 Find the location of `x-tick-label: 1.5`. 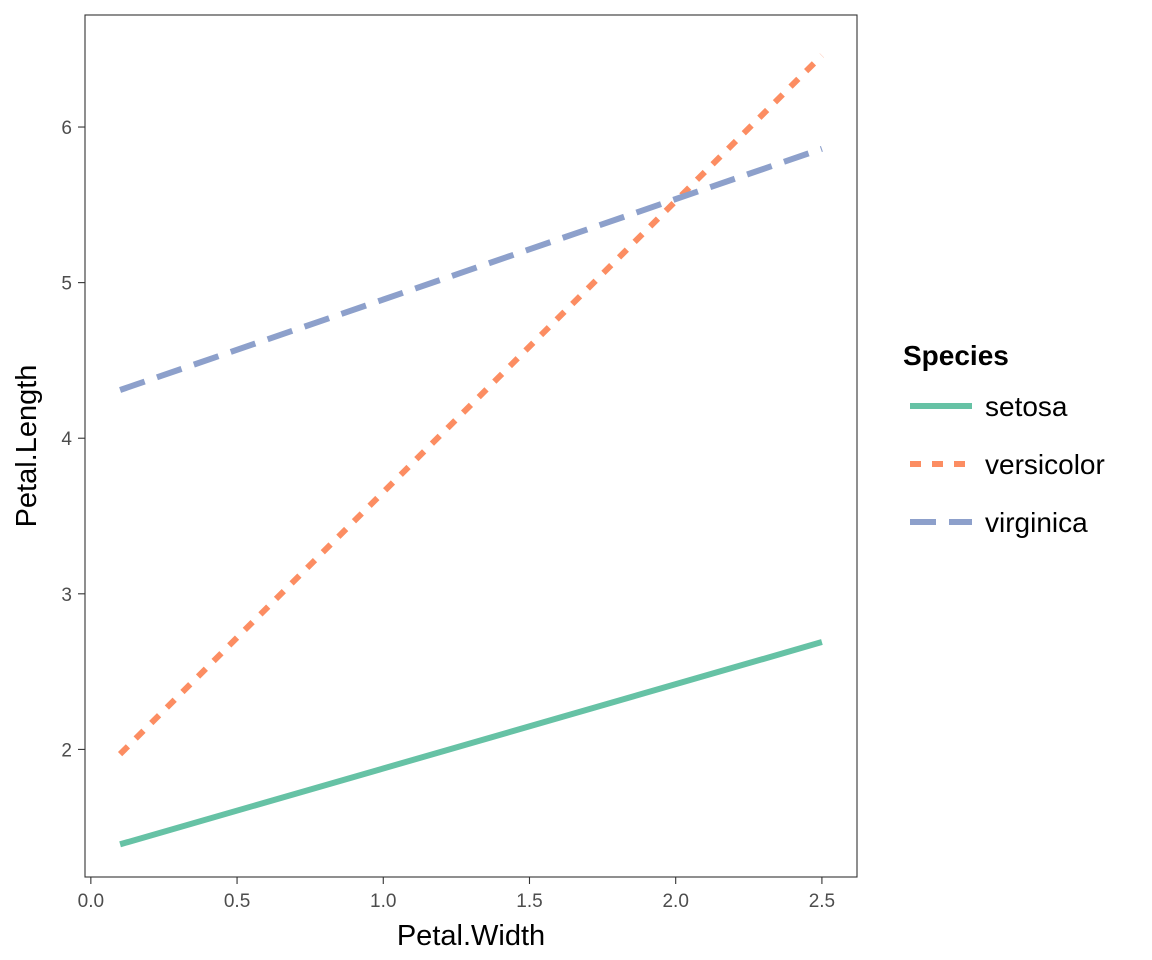

x-tick-label: 1.5 is located at coordinates (529, 901).